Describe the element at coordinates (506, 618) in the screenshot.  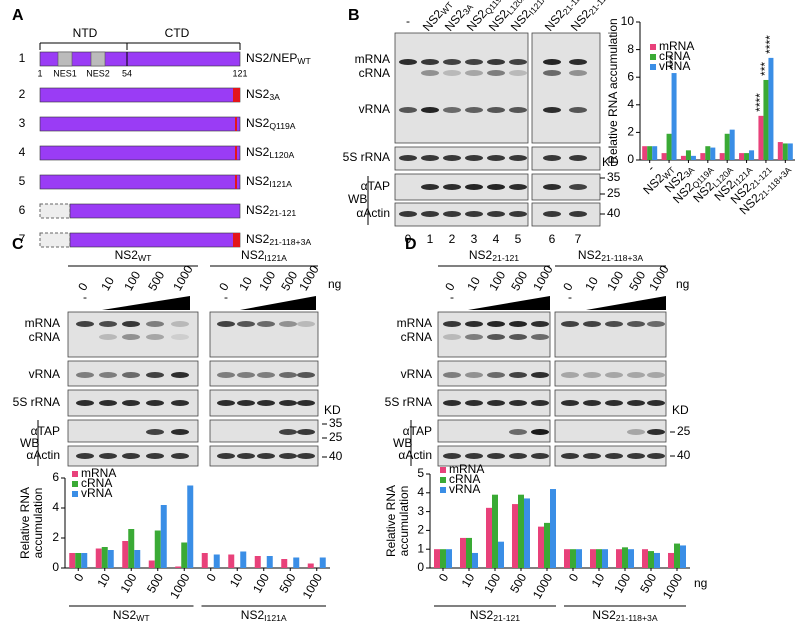
I see `label-subscript: 21-121` at that location.